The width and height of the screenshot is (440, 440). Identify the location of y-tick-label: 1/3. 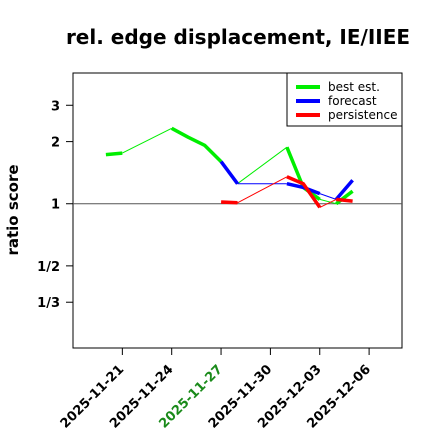
(48, 303).